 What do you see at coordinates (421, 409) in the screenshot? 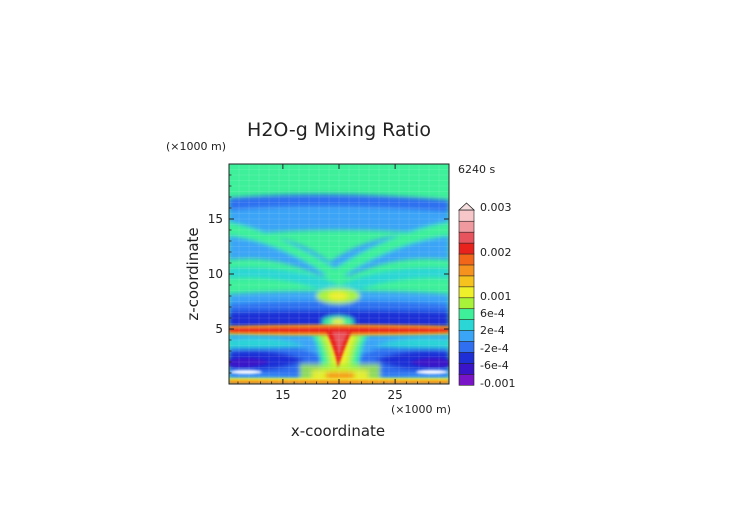
I see `x-unit-label: (×1000 m)` at bounding box center [421, 409].